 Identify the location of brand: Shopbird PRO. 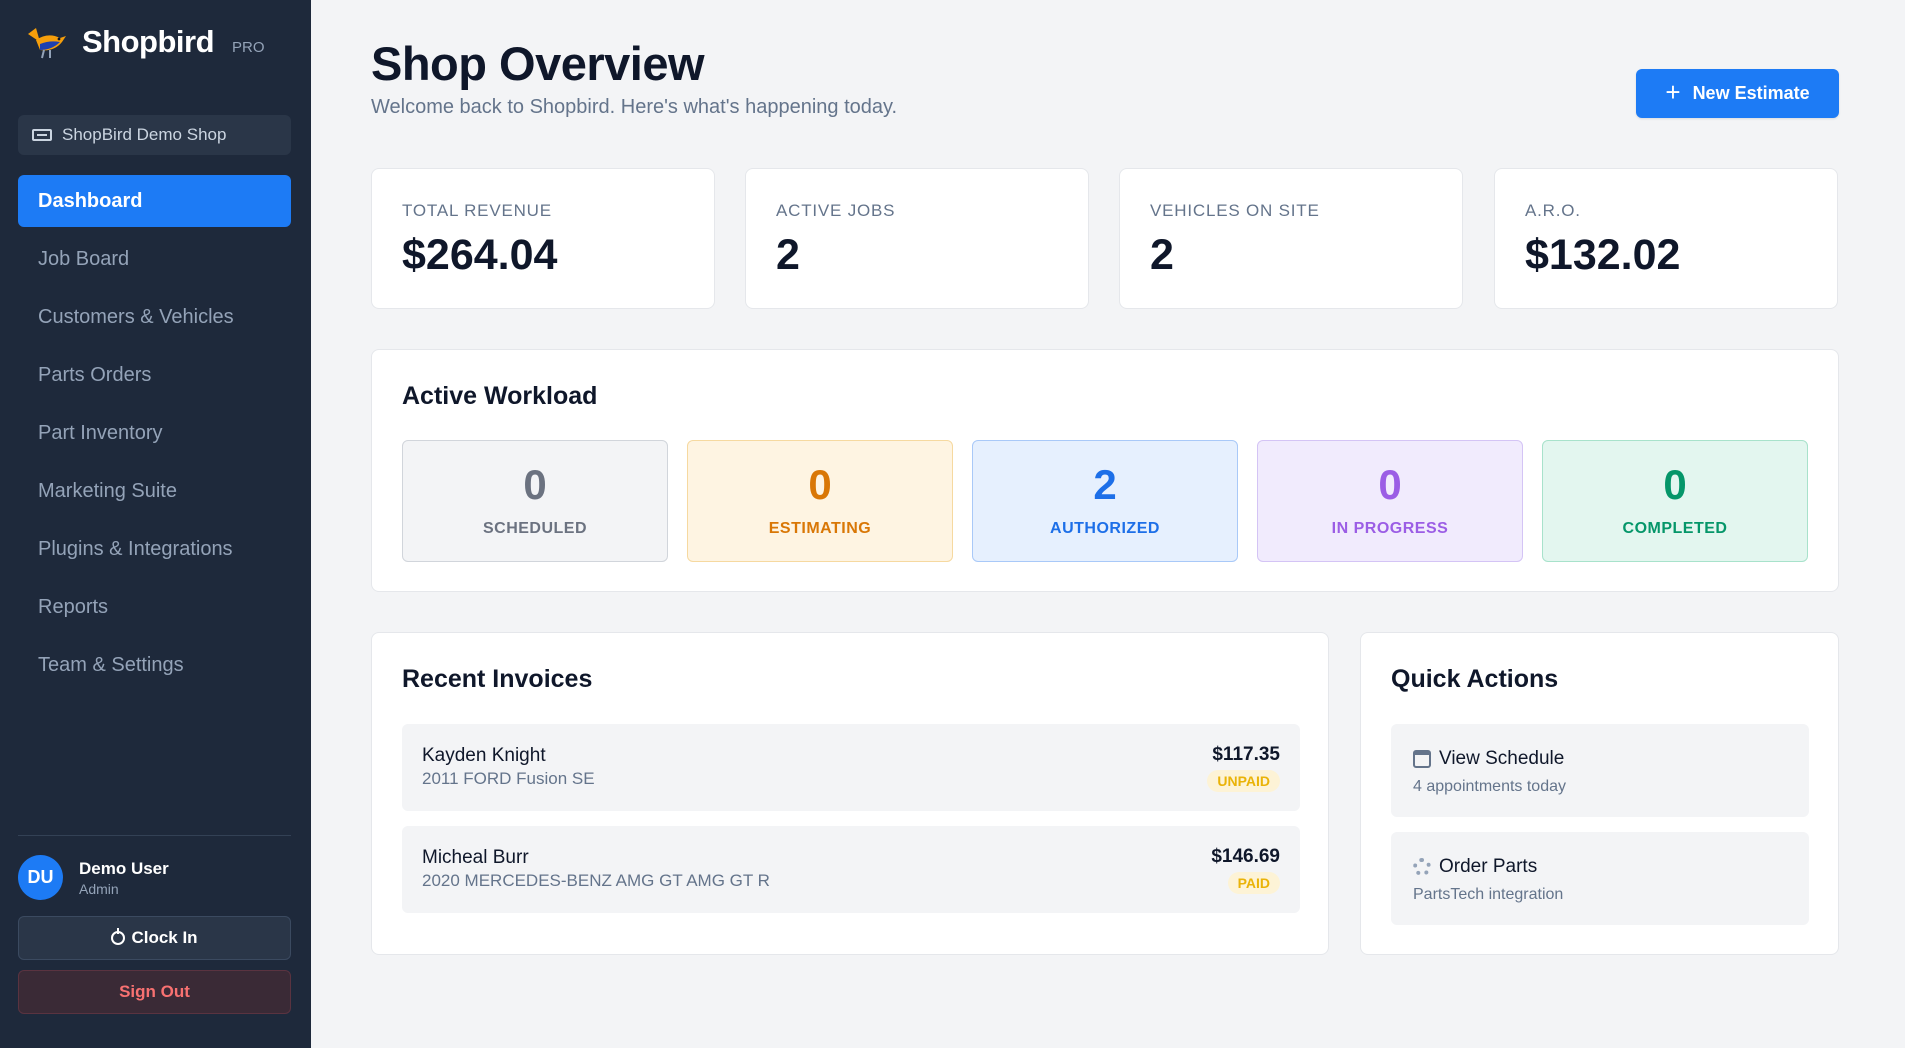
(145, 42).